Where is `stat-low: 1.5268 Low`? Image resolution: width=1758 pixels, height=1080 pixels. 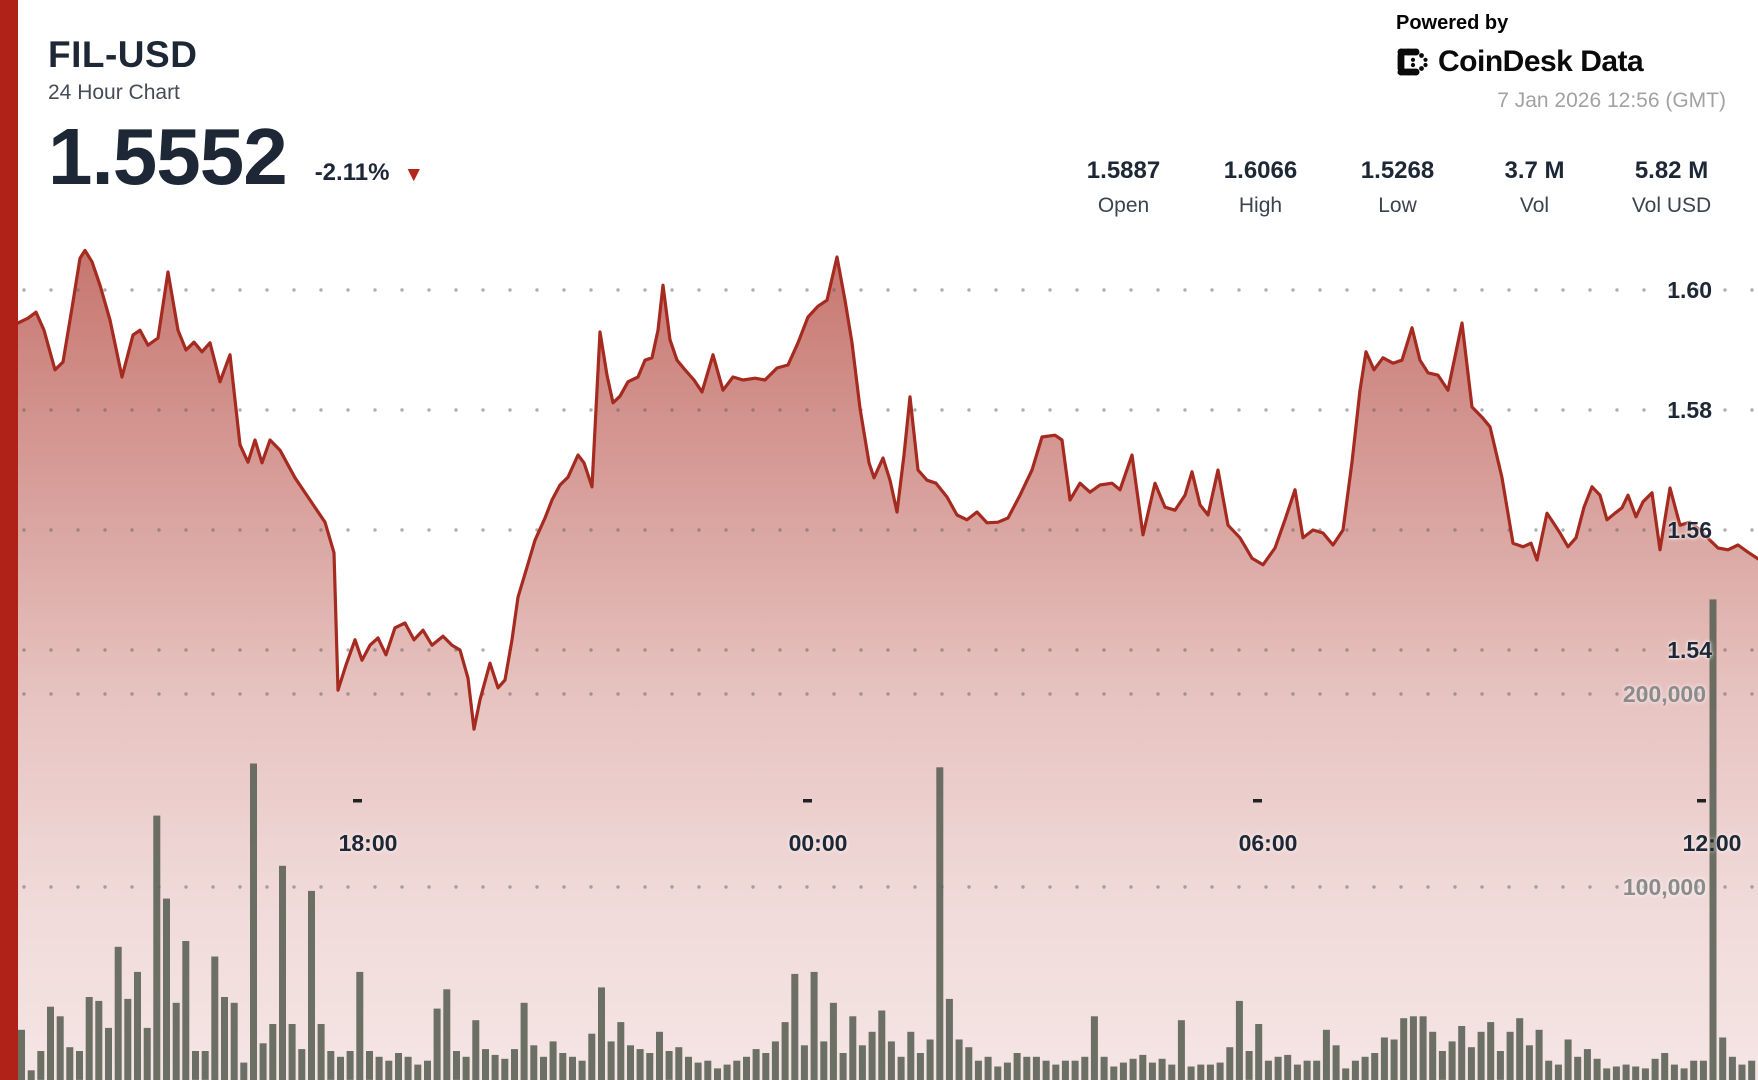 stat-low: 1.5268 Low is located at coordinates (1397, 187).